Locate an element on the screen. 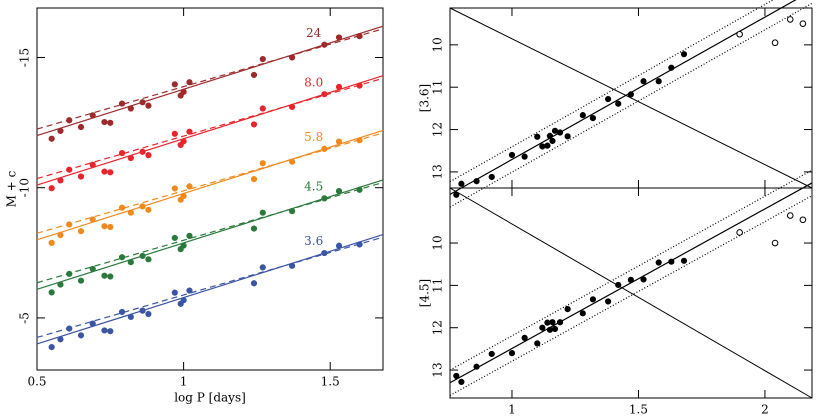 Image resolution: width=822 pixels, height=416 pixels. series-label: 24 is located at coordinates (314, 33).